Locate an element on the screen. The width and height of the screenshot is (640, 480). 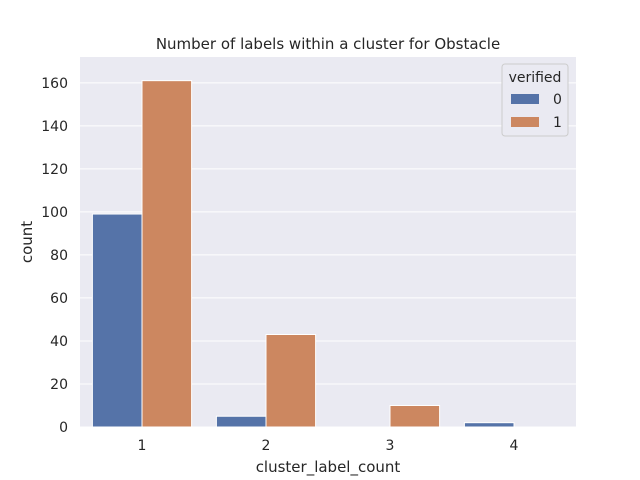
legend-title: verified is located at coordinates (535, 78).